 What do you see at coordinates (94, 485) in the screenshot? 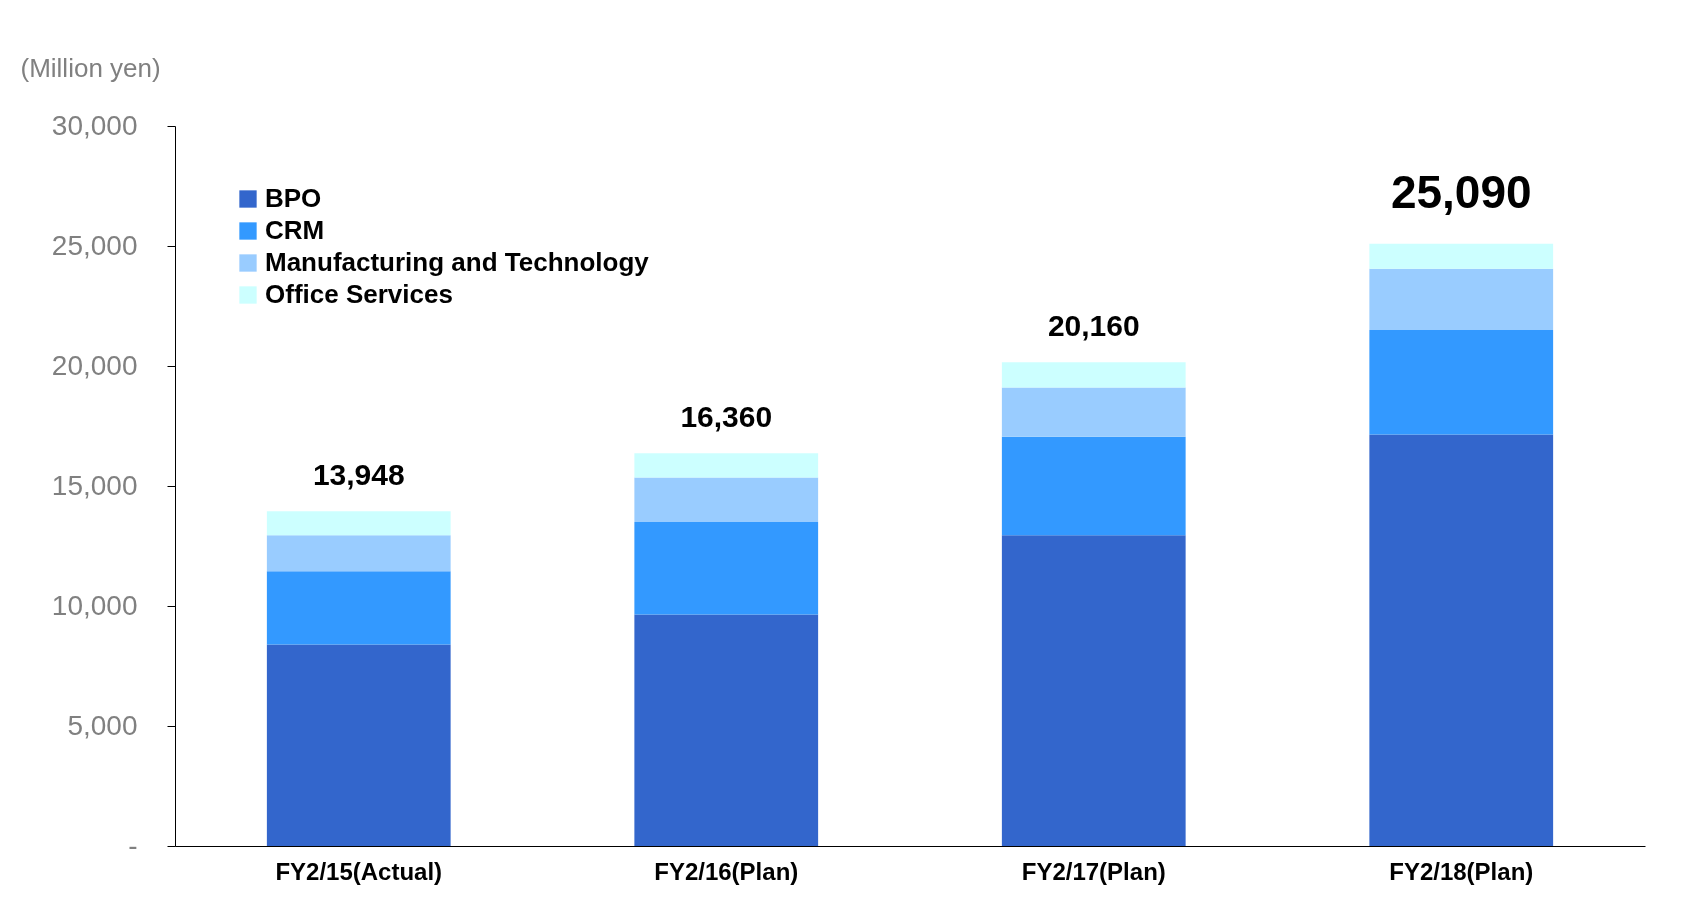
I see `y-tick-label: 15,000` at bounding box center [94, 485].